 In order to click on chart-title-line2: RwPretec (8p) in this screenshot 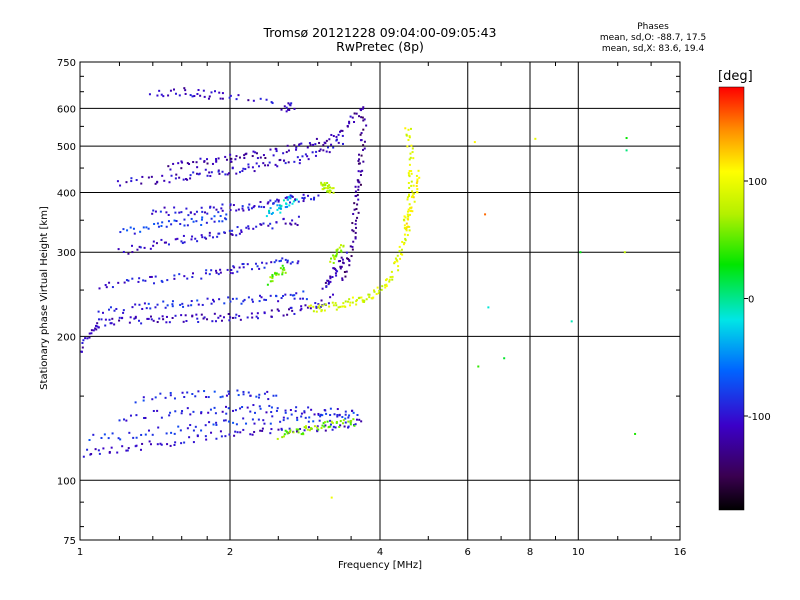, I will do `click(380, 46)`.